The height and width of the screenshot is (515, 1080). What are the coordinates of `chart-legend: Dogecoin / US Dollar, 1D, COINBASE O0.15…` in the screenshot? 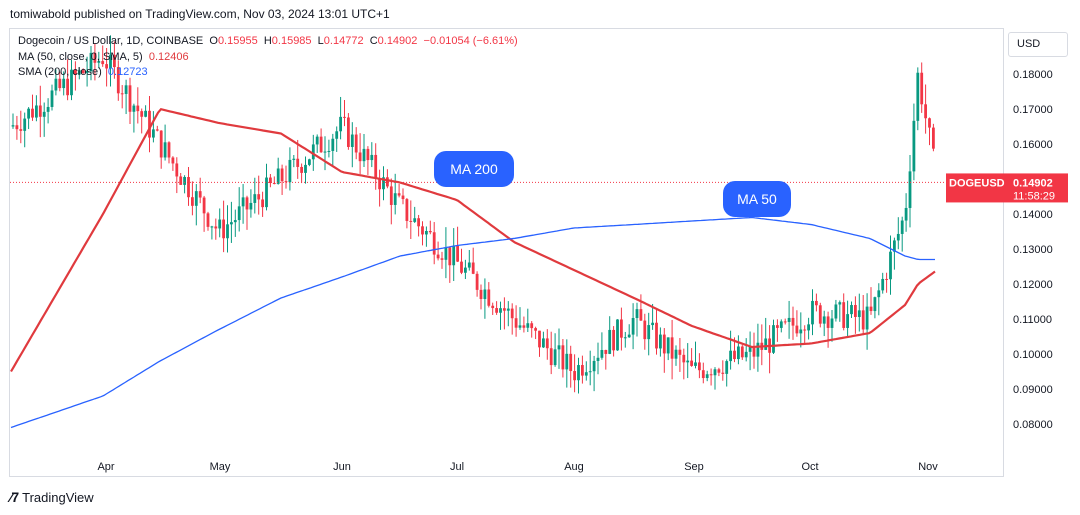 It's located at (268, 57).